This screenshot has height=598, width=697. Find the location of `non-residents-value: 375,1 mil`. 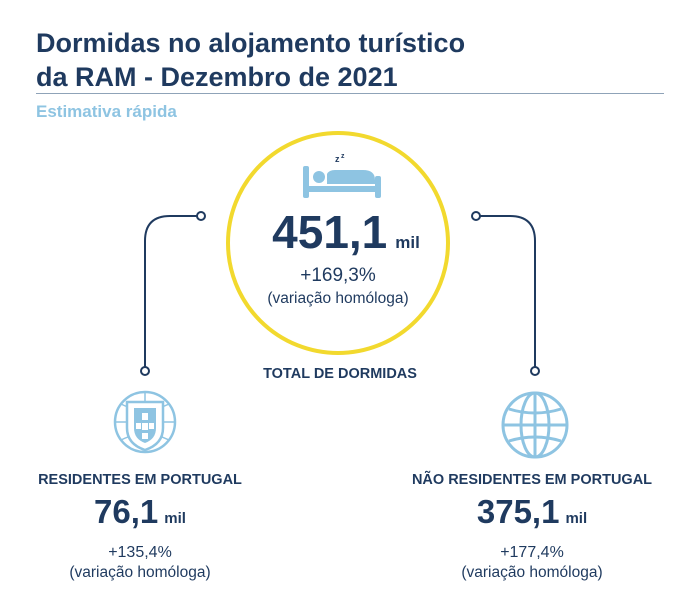

non-residents-value: 375,1 mil is located at coordinates (532, 515).